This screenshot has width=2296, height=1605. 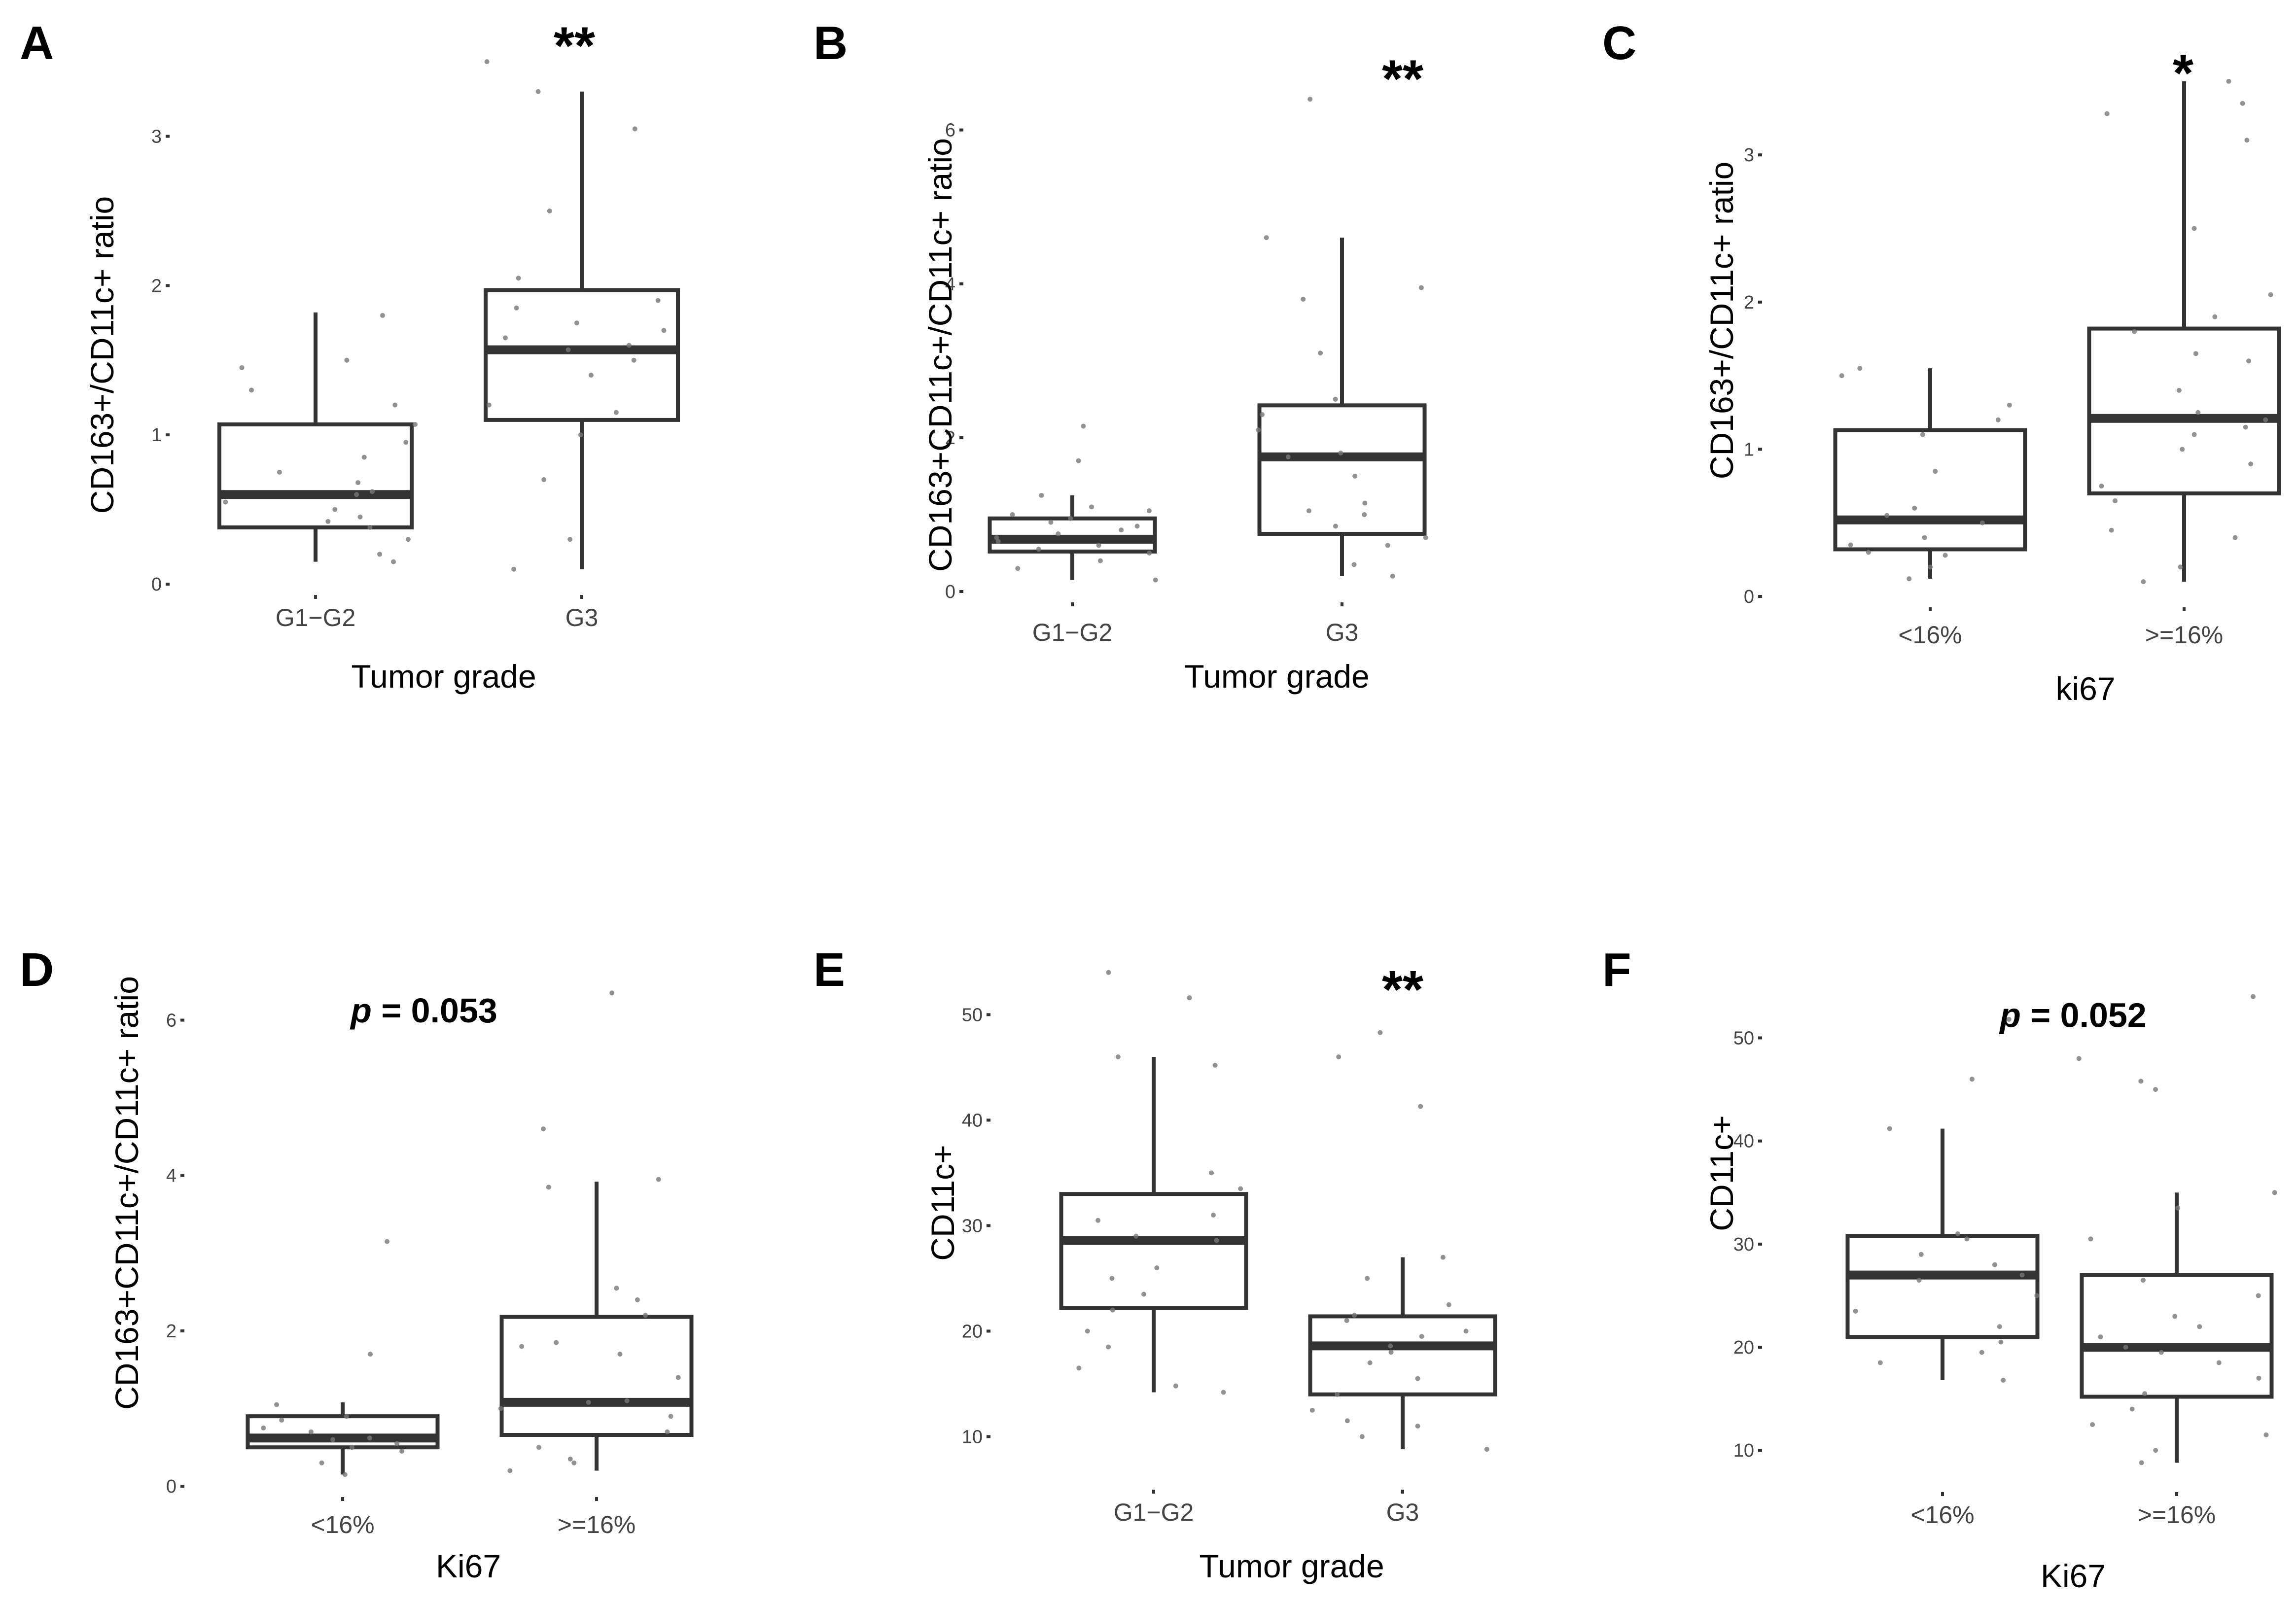 What do you see at coordinates (157, 435) in the screenshot?
I see `y-tick-label: 1` at bounding box center [157, 435].